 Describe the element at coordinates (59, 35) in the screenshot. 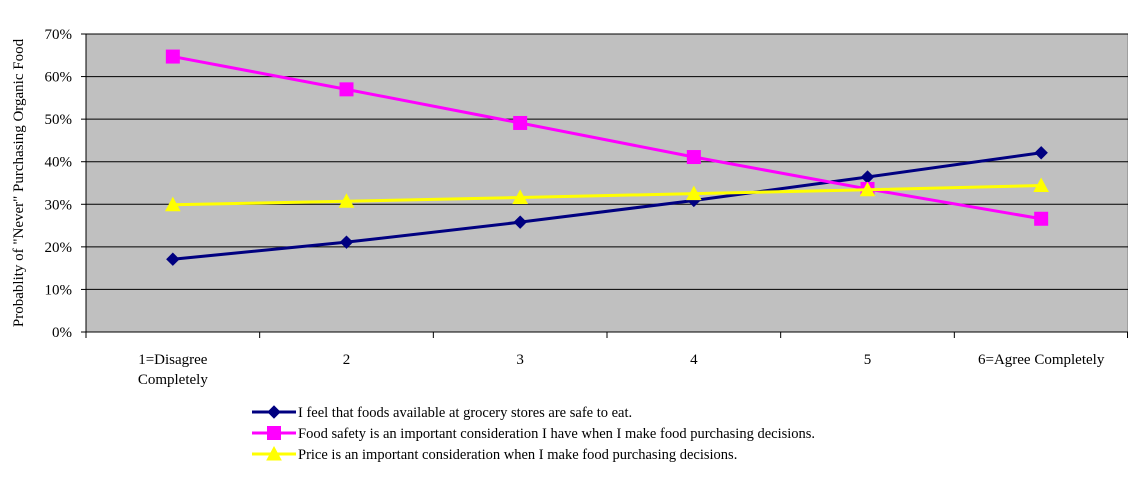

I see `y-tick-label: 70%` at that location.